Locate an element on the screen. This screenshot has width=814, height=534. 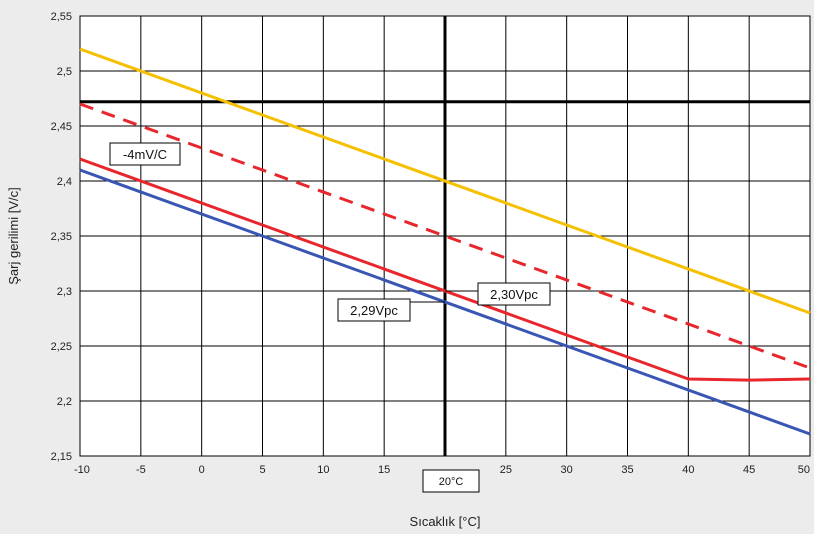
y-axis-title: Şarj gerilimi [V/c] is located at coordinates (13, 236).